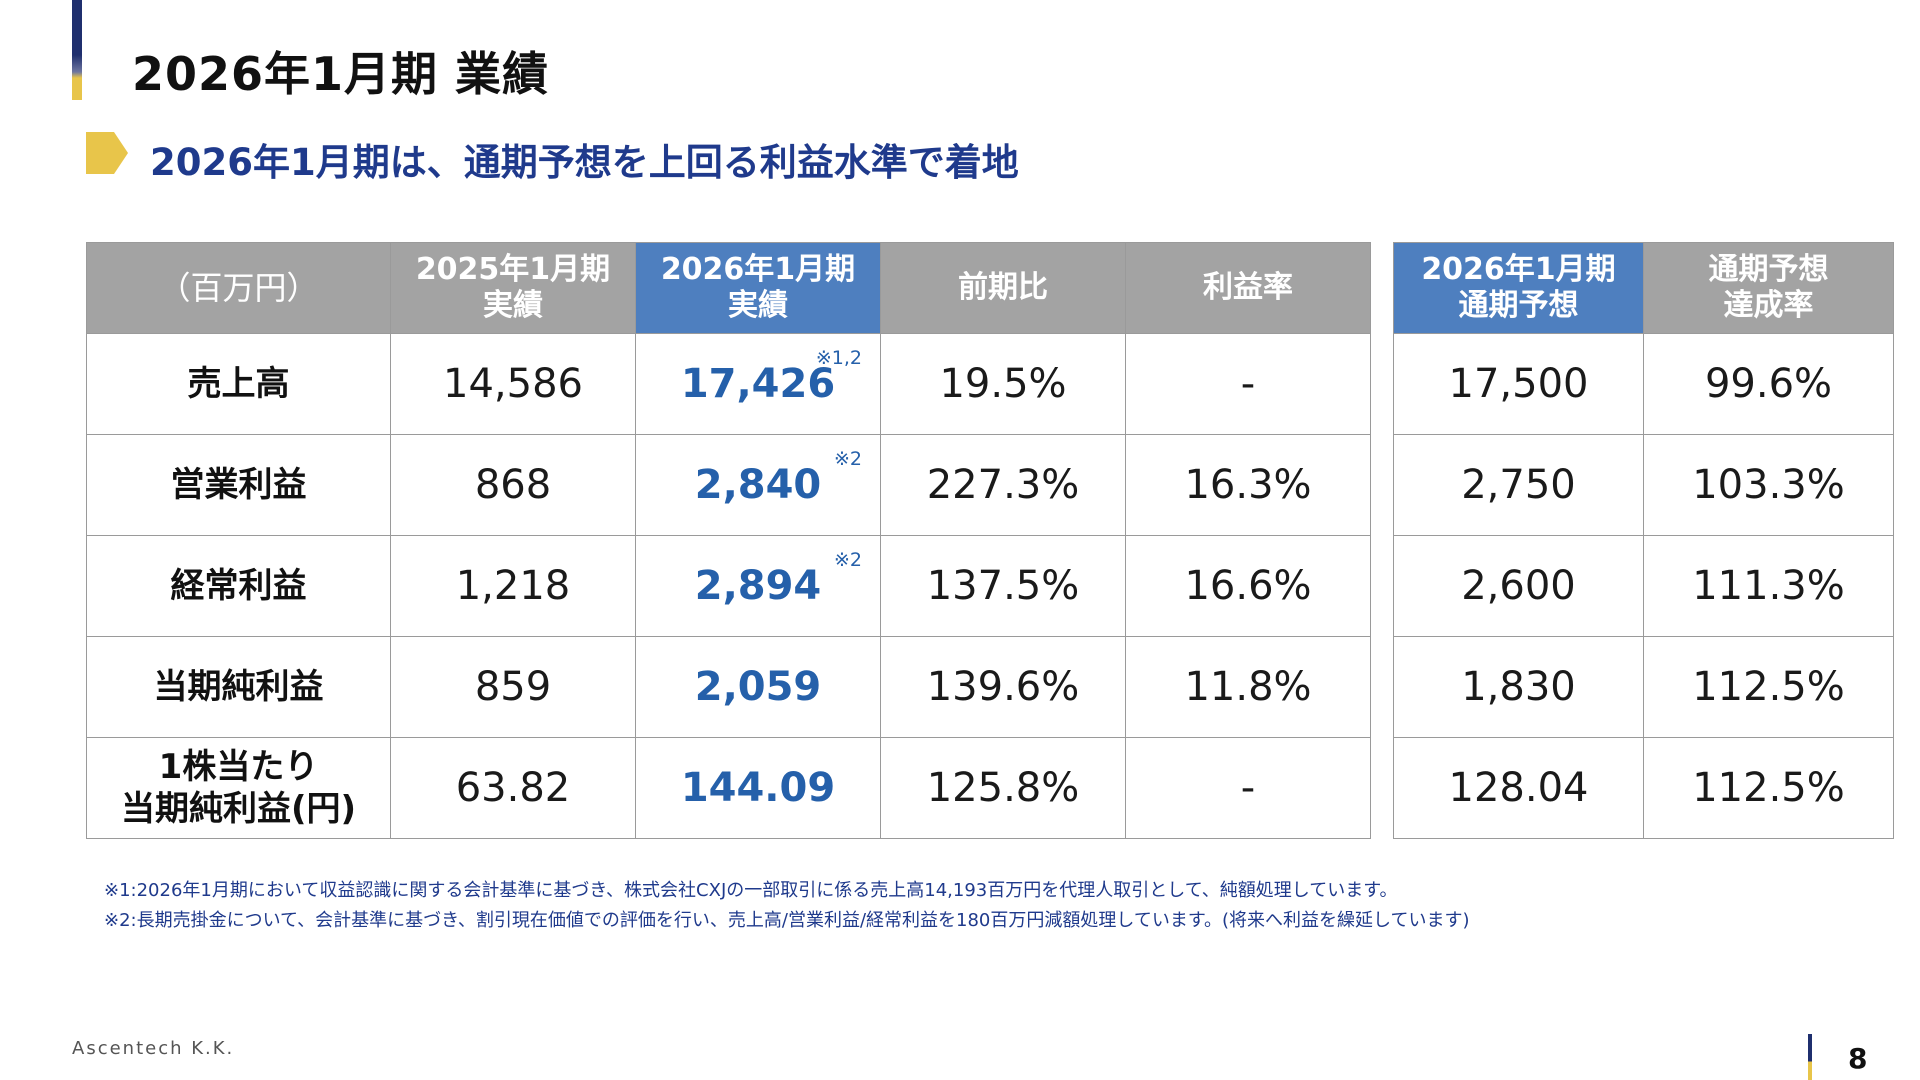 Image resolution: width=1920 pixels, height=1080 pixels. I want to click on page-number: 8, so click(1858, 1058).